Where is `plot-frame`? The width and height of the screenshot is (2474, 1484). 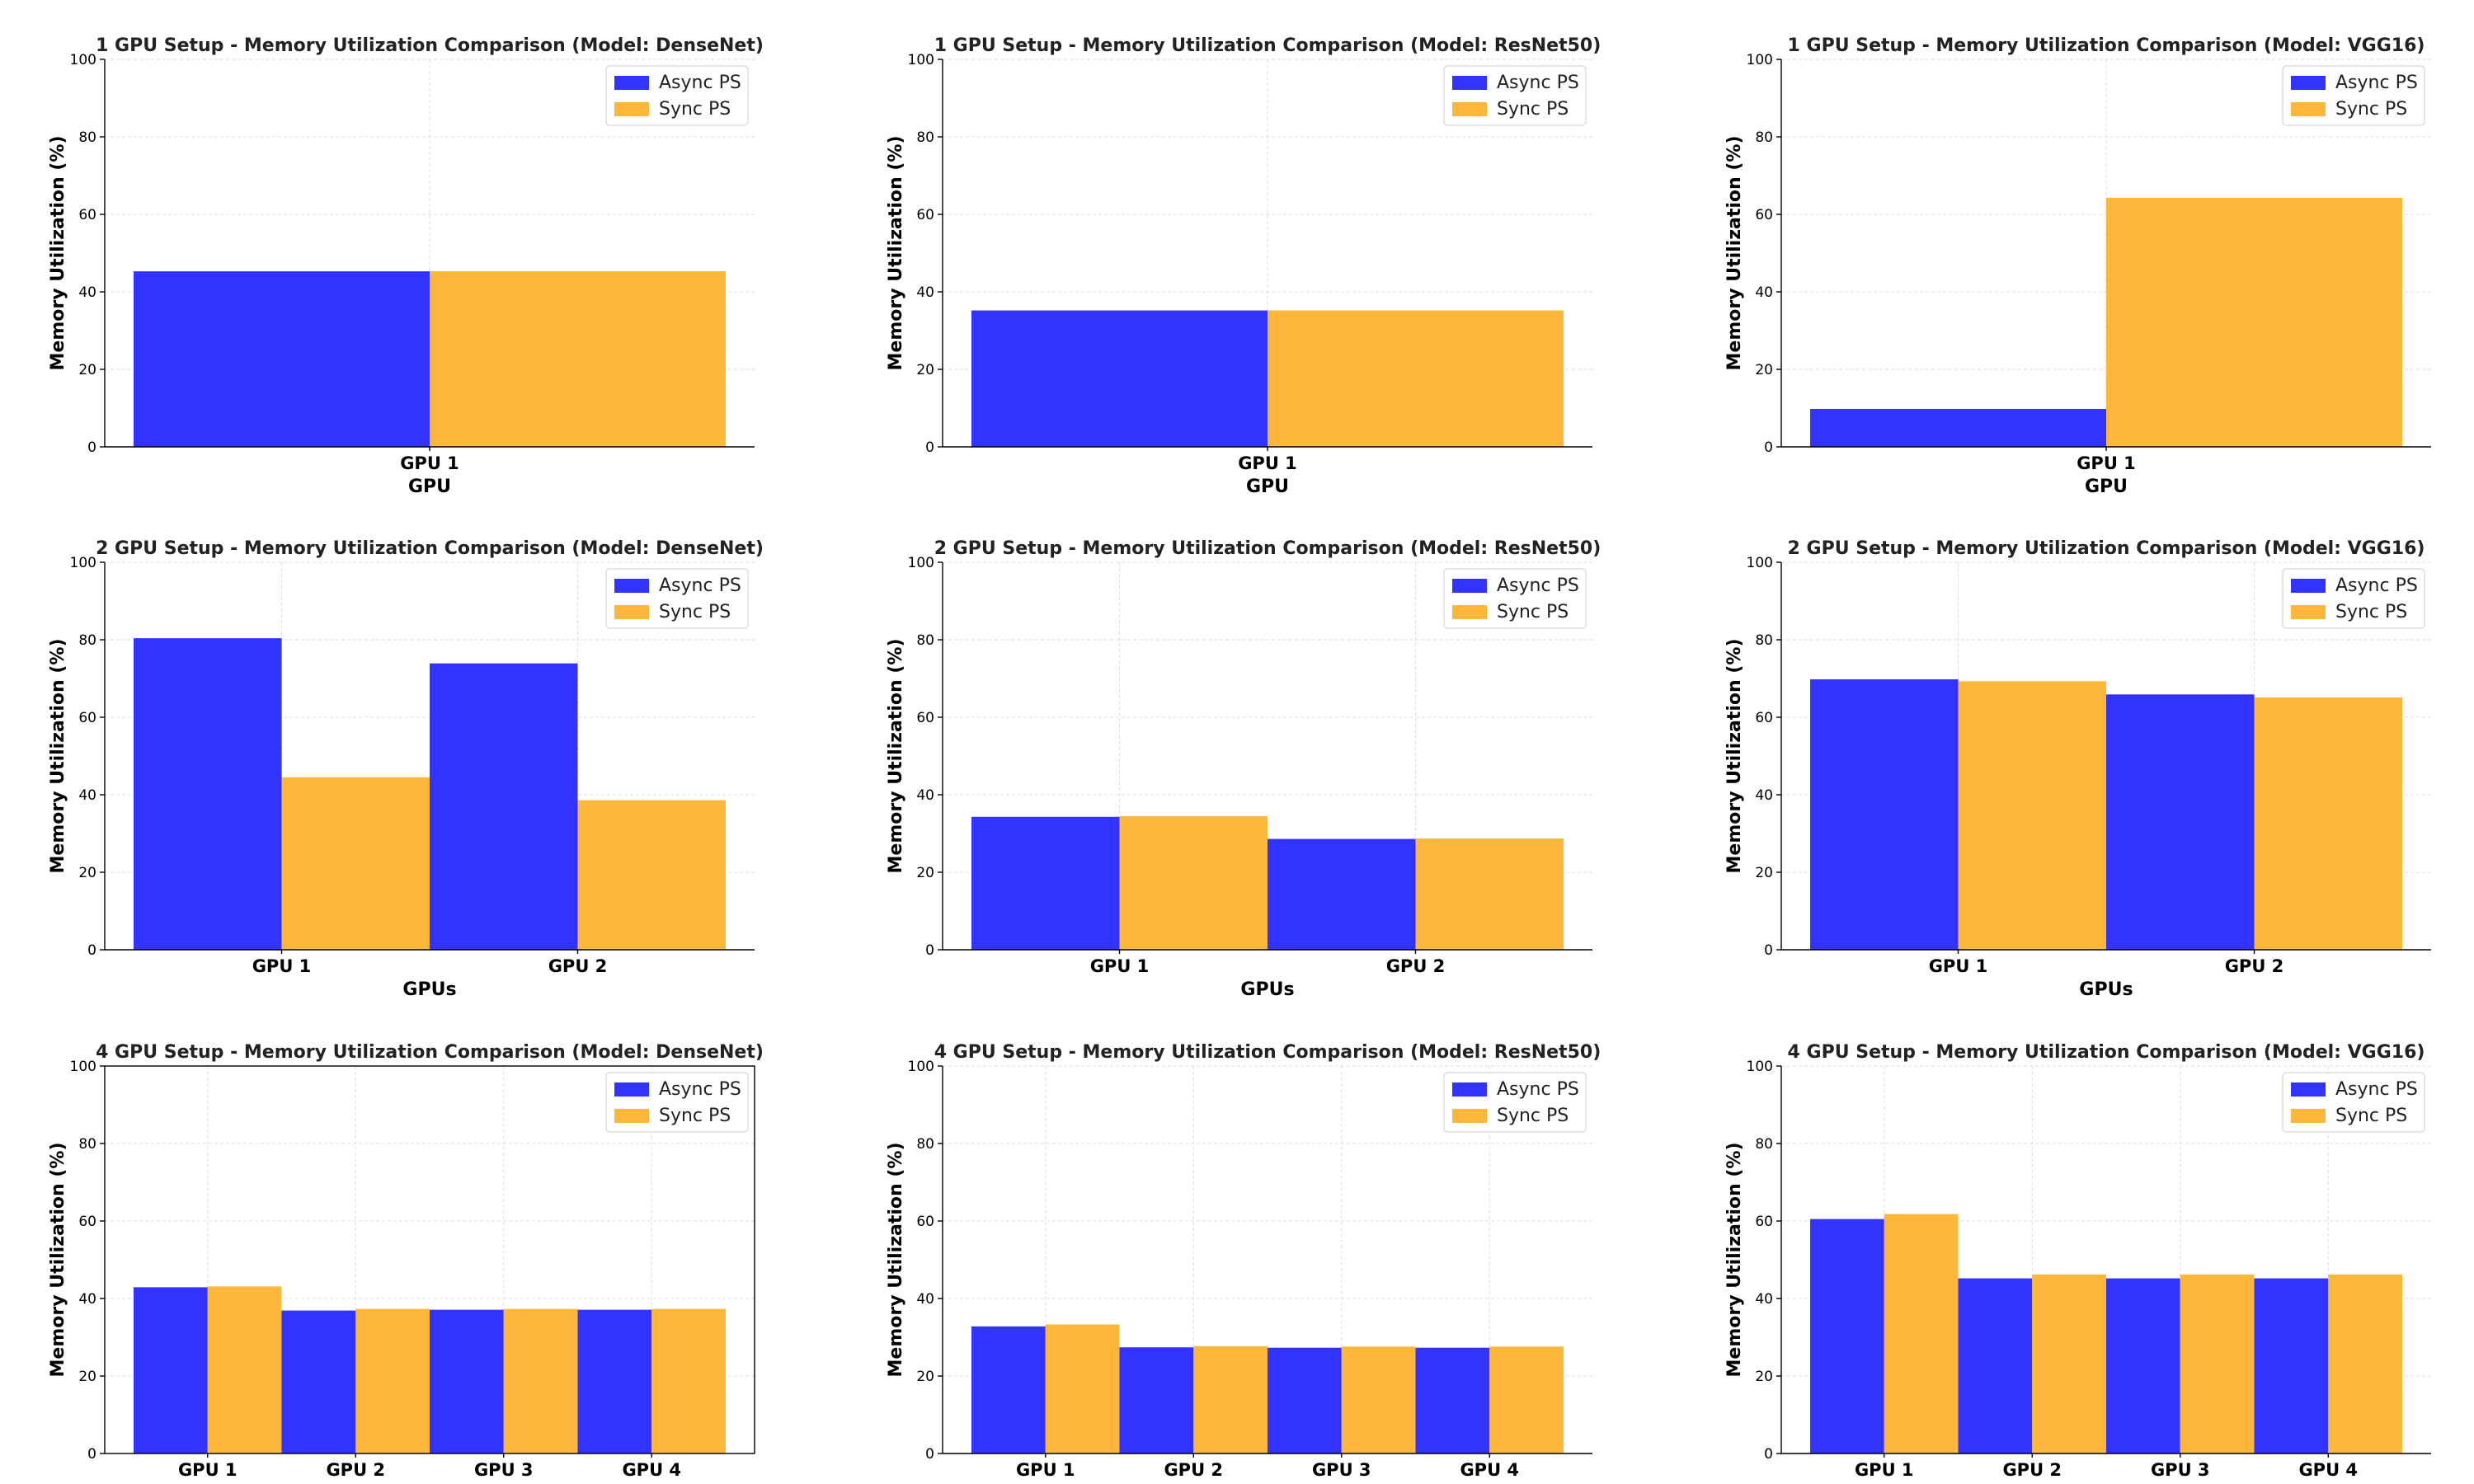 plot-frame is located at coordinates (429, 1259).